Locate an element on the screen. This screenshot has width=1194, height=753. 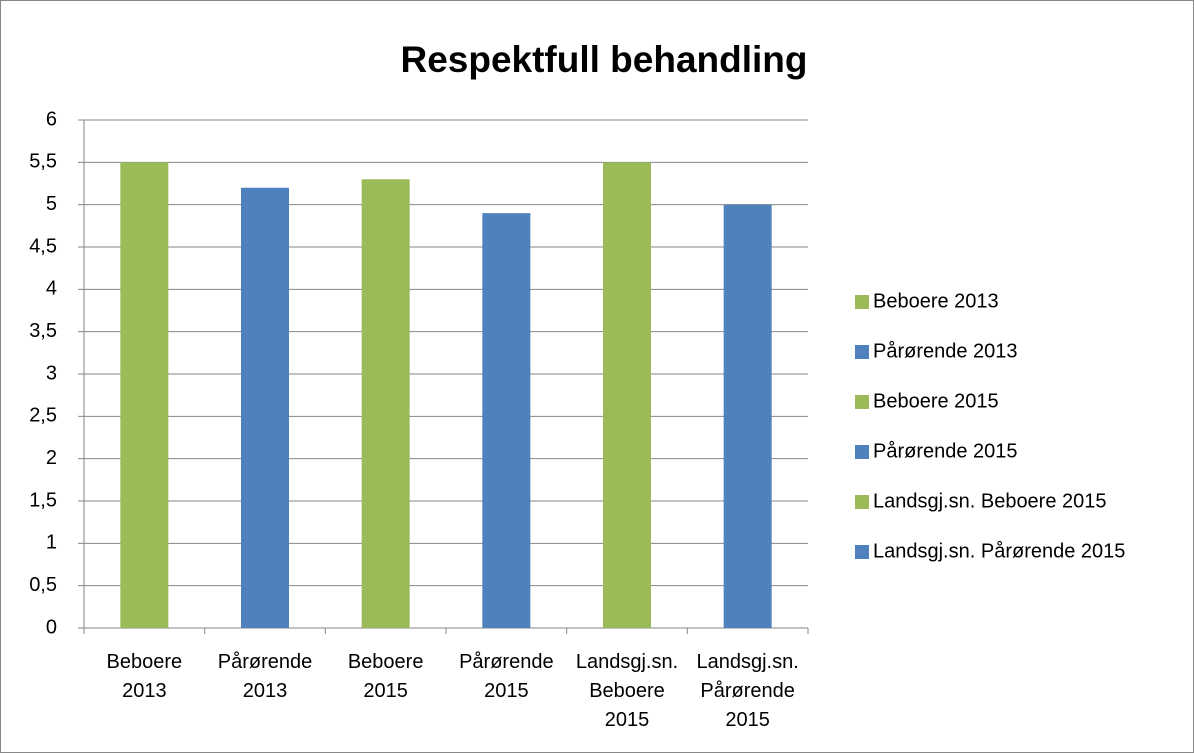
y-tick-label: 1,5 is located at coordinates (43, 500).